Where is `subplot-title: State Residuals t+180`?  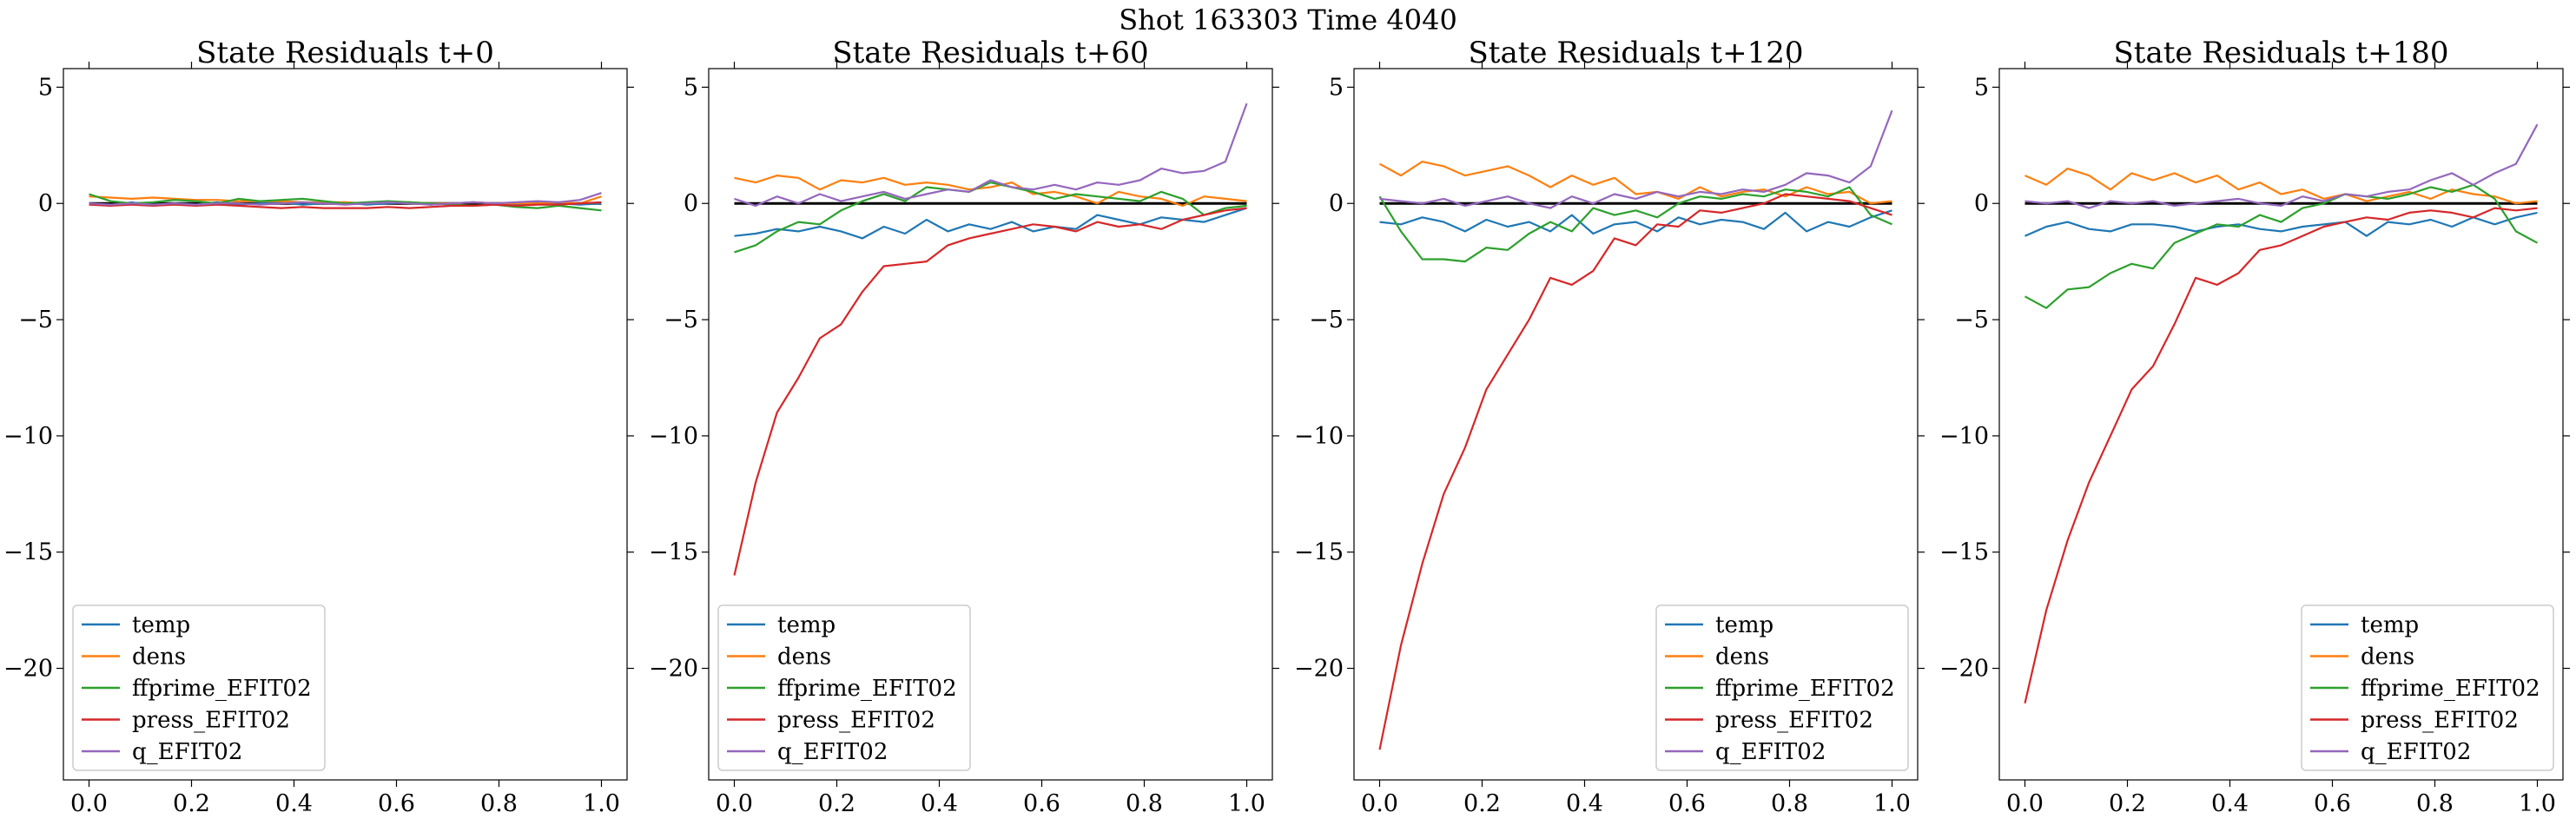 subplot-title: State Residuals t+180 is located at coordinates (2281, 53).